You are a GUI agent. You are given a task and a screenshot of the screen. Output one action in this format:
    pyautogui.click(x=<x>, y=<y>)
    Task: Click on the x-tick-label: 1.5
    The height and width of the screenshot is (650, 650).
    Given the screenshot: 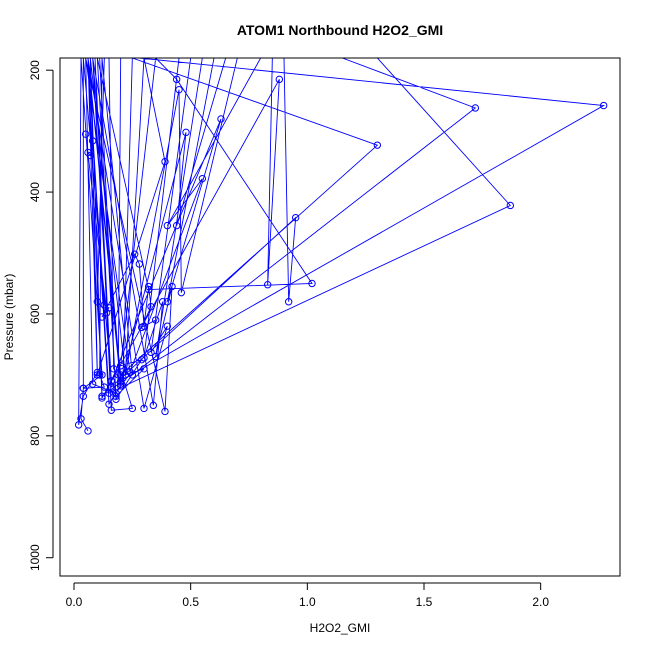 What is the action you would take?
    pyautogui.click(x=424, y=602)
    